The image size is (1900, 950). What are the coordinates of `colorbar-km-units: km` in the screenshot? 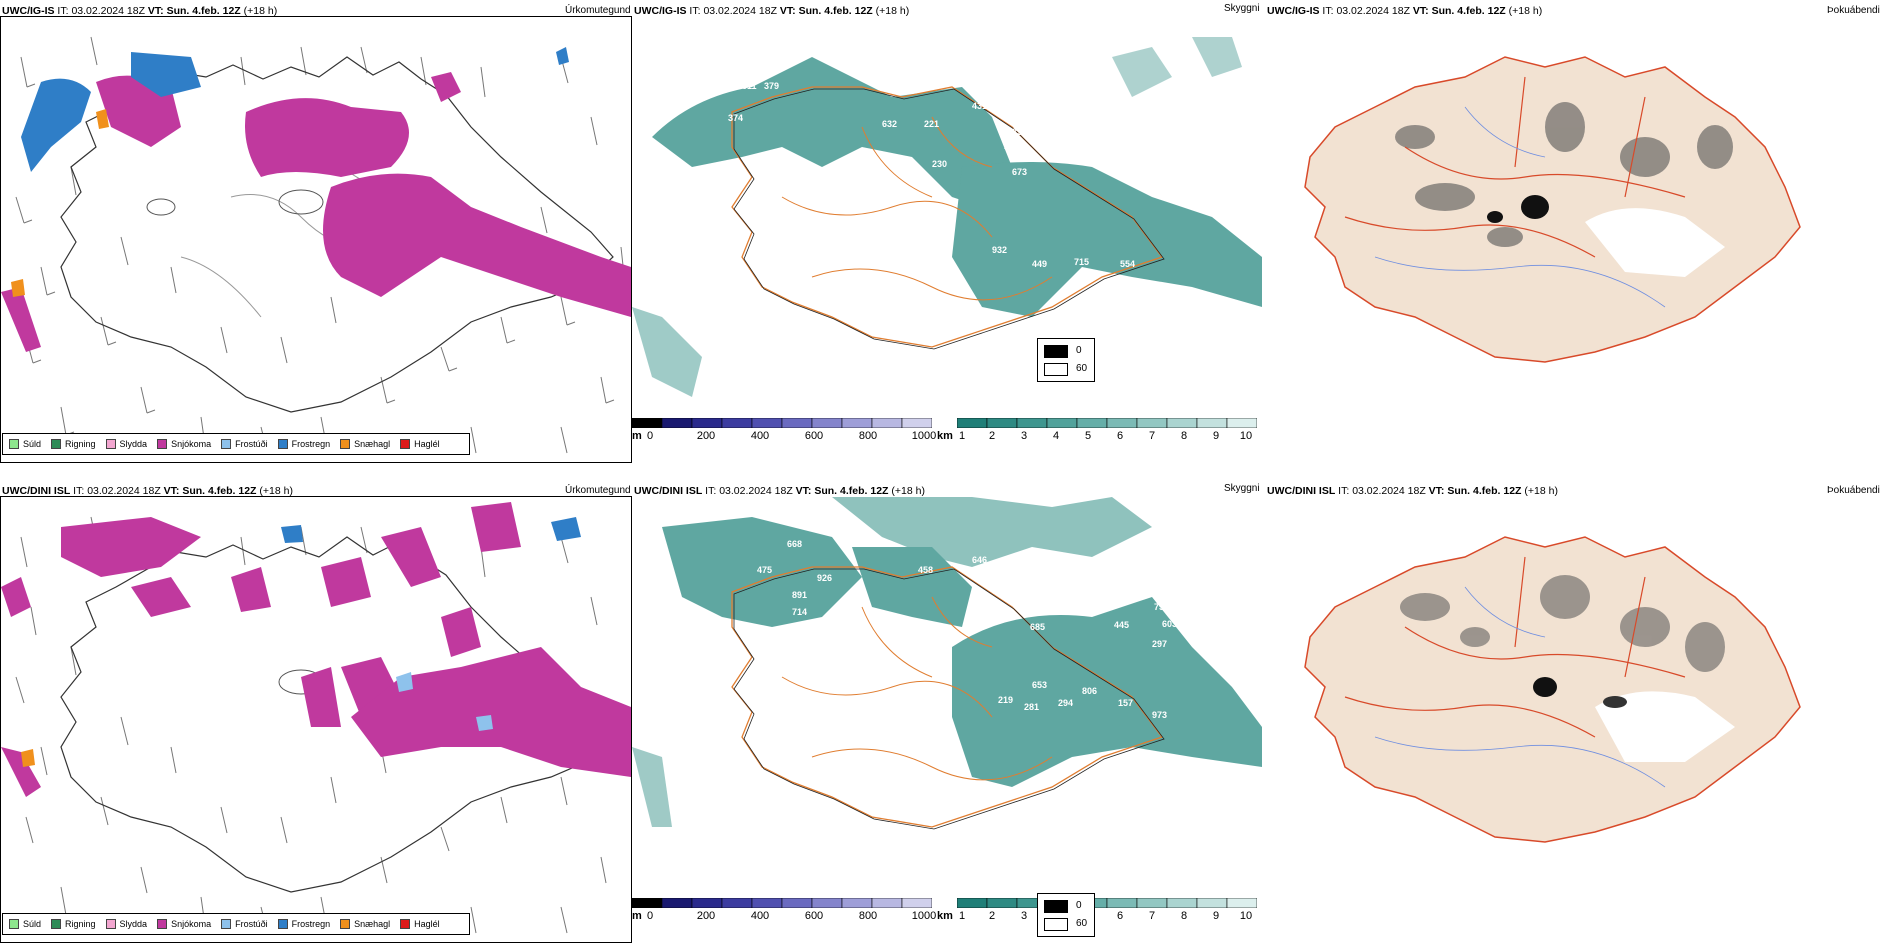 It's located at (945, 916).